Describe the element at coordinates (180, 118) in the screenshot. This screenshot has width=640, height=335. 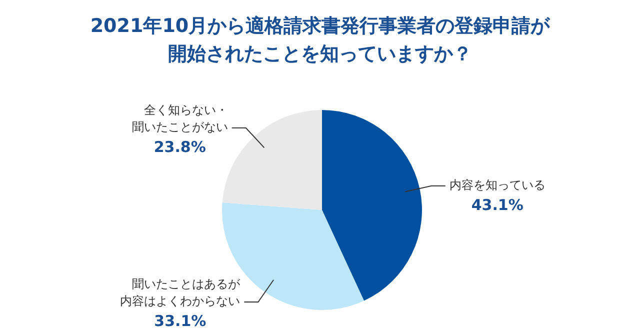
I see `slice-label: 全く知らない・聞いたことがない` at that location.